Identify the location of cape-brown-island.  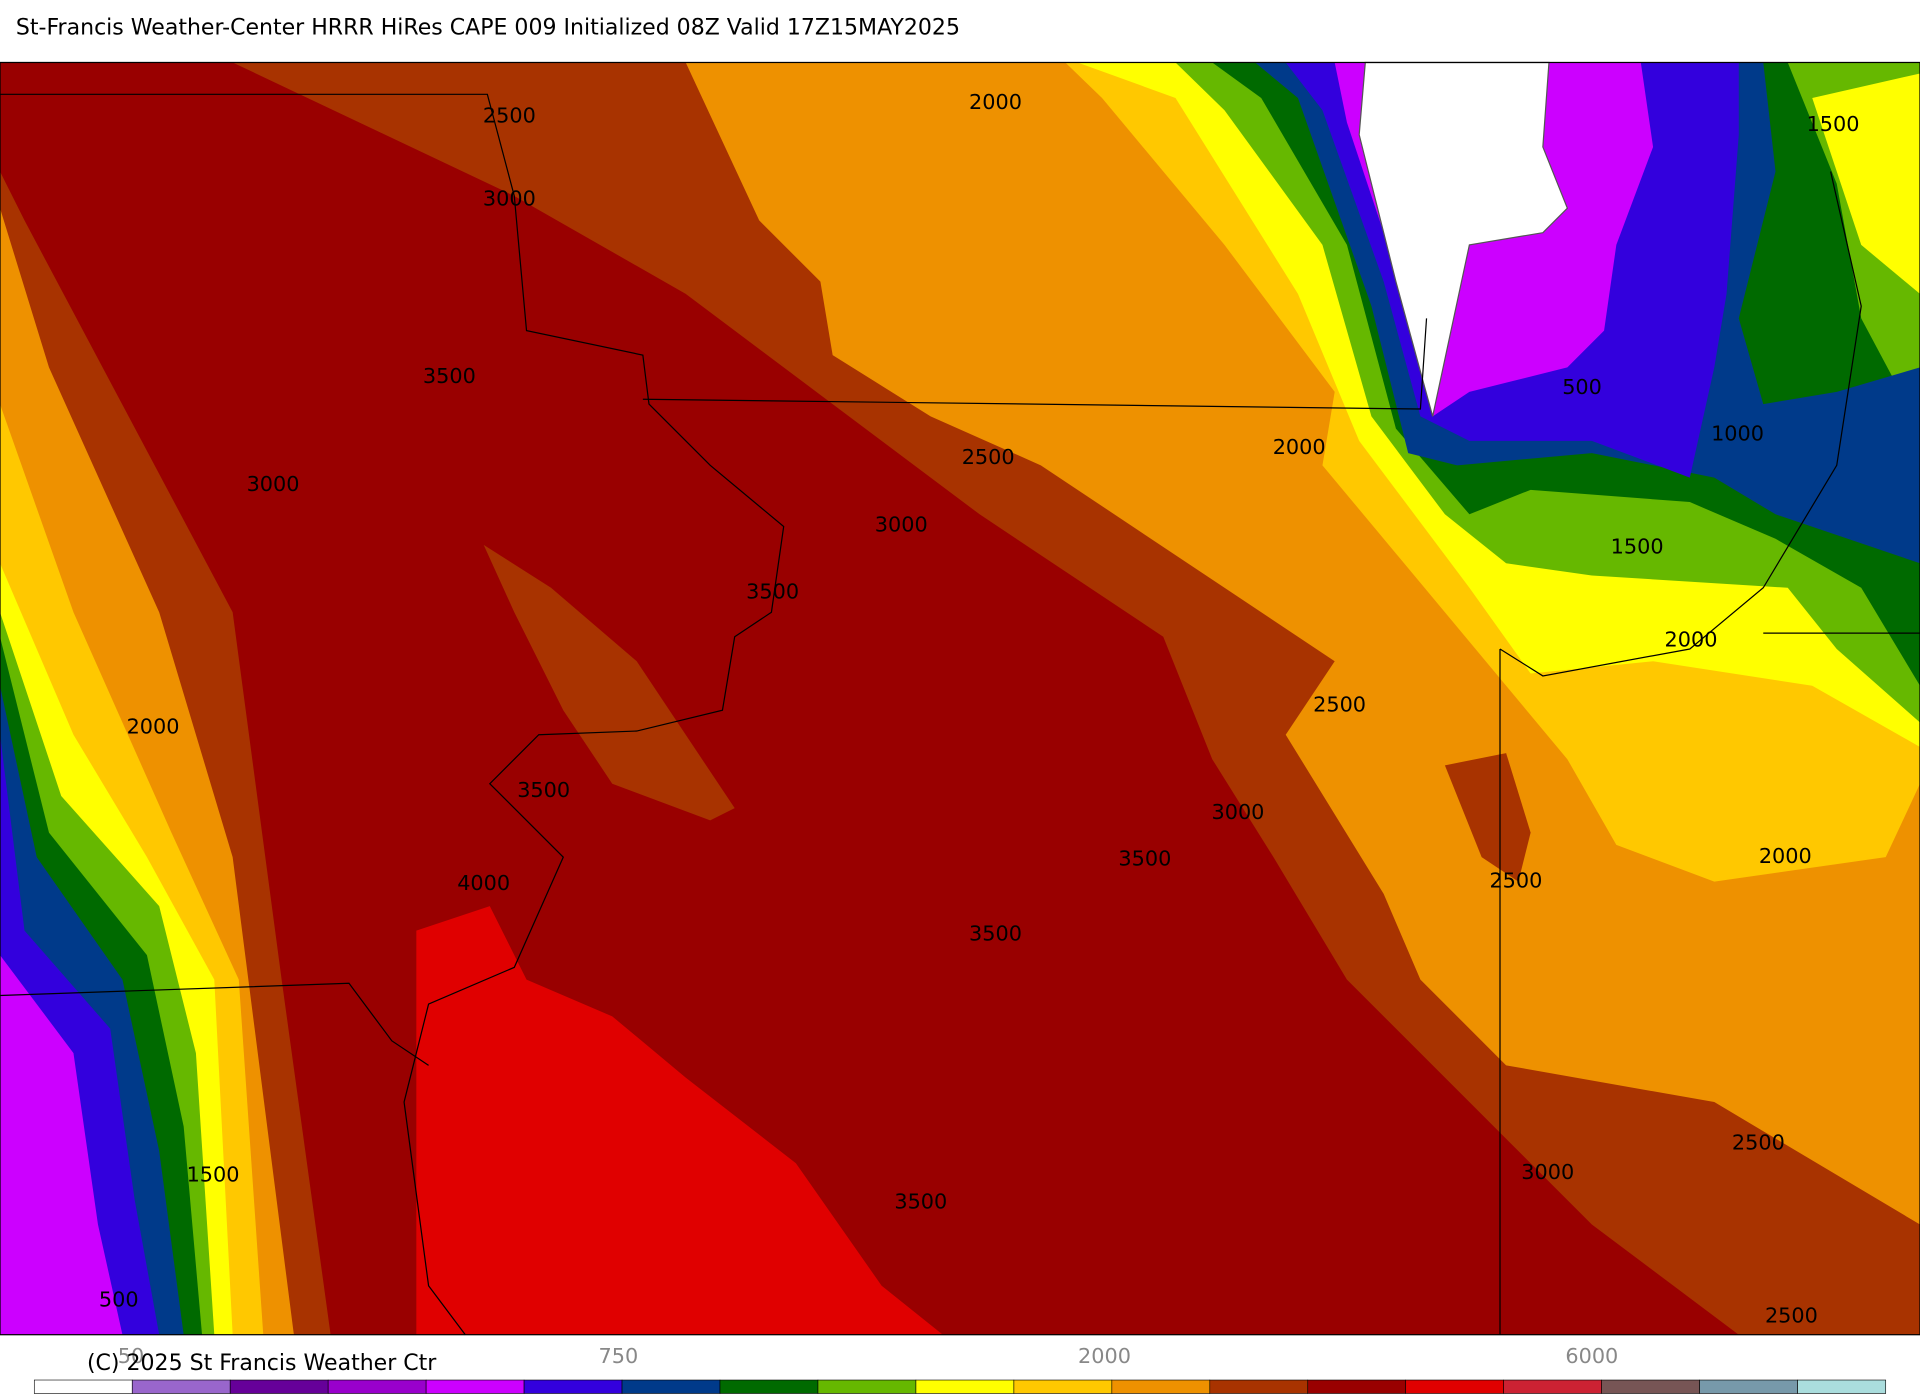
(609, 682).